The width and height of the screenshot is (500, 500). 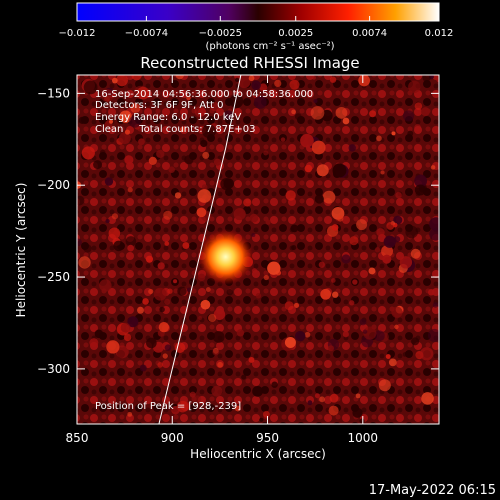 What do you see at coordinates (258, 12) in the screenshot?
I see `colorbar` at bounding box center [258, 12].